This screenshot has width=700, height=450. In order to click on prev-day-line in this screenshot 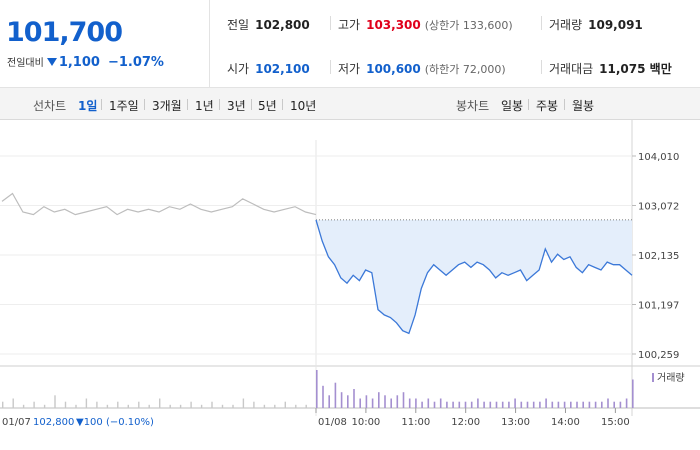, I will do `click(159, 204)`.